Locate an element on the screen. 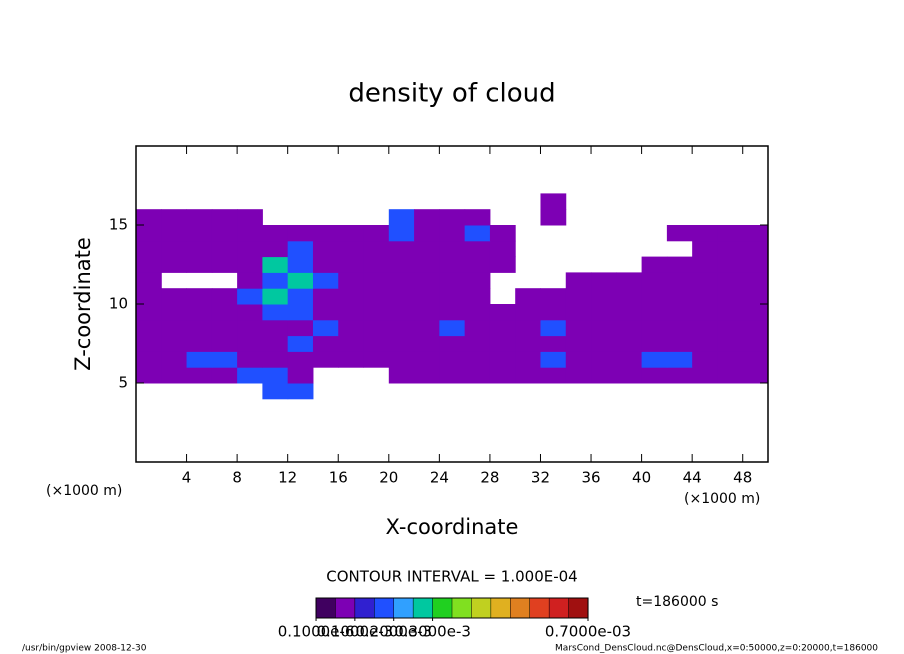 This screenshot has width=904, height=654. colorbar-frame is located at coordinates (452, 608).